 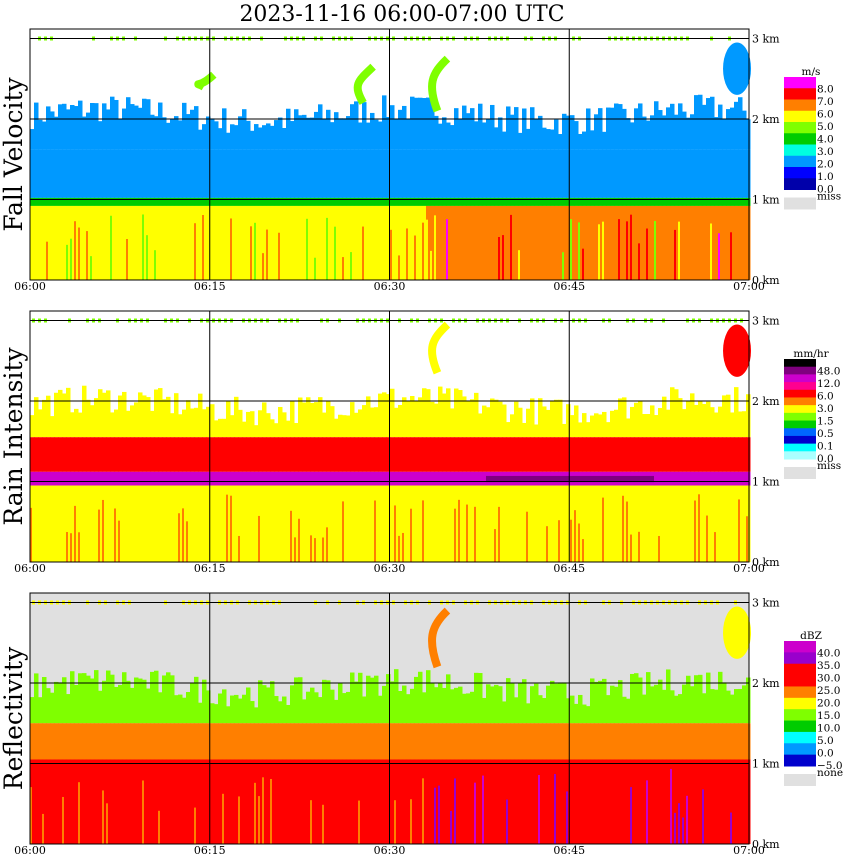 I want to click on legend-level: 6.0, so click(x=825, y=397).